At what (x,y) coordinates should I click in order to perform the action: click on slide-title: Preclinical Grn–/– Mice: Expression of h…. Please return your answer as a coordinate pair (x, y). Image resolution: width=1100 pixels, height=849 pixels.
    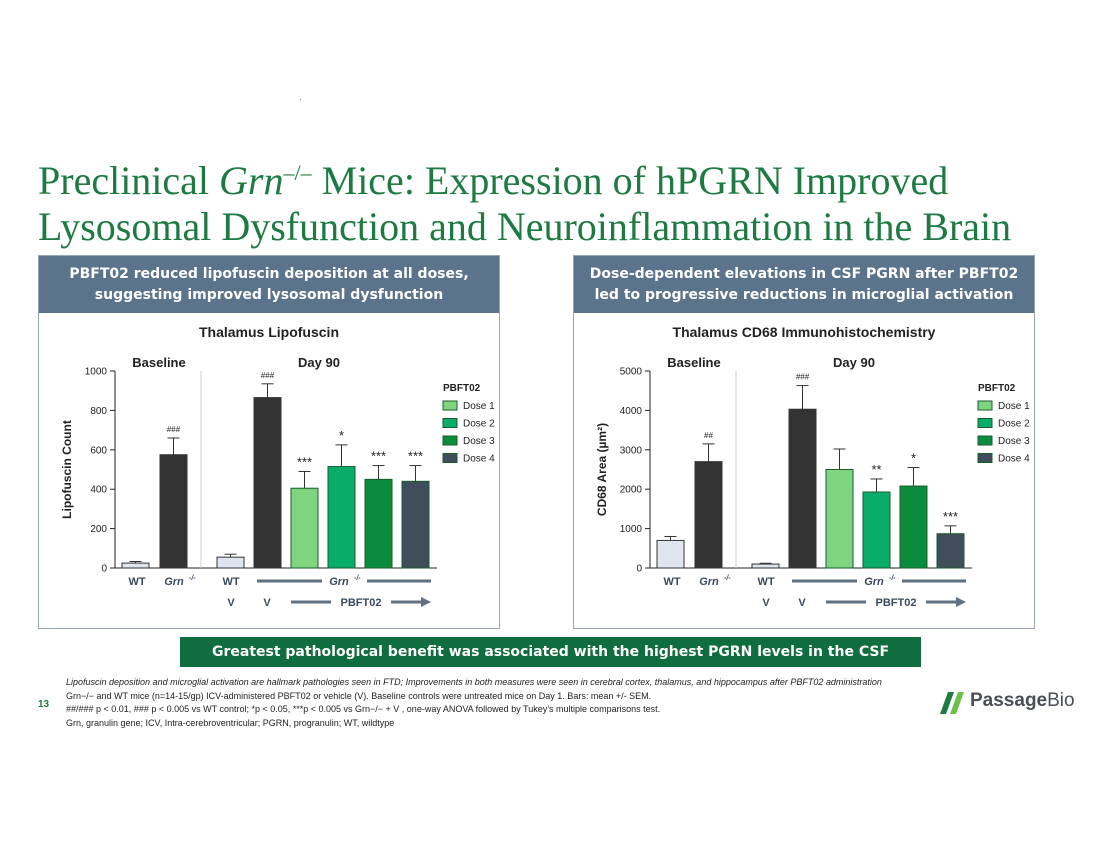
    Looking at the image, I should click on (563, 200).